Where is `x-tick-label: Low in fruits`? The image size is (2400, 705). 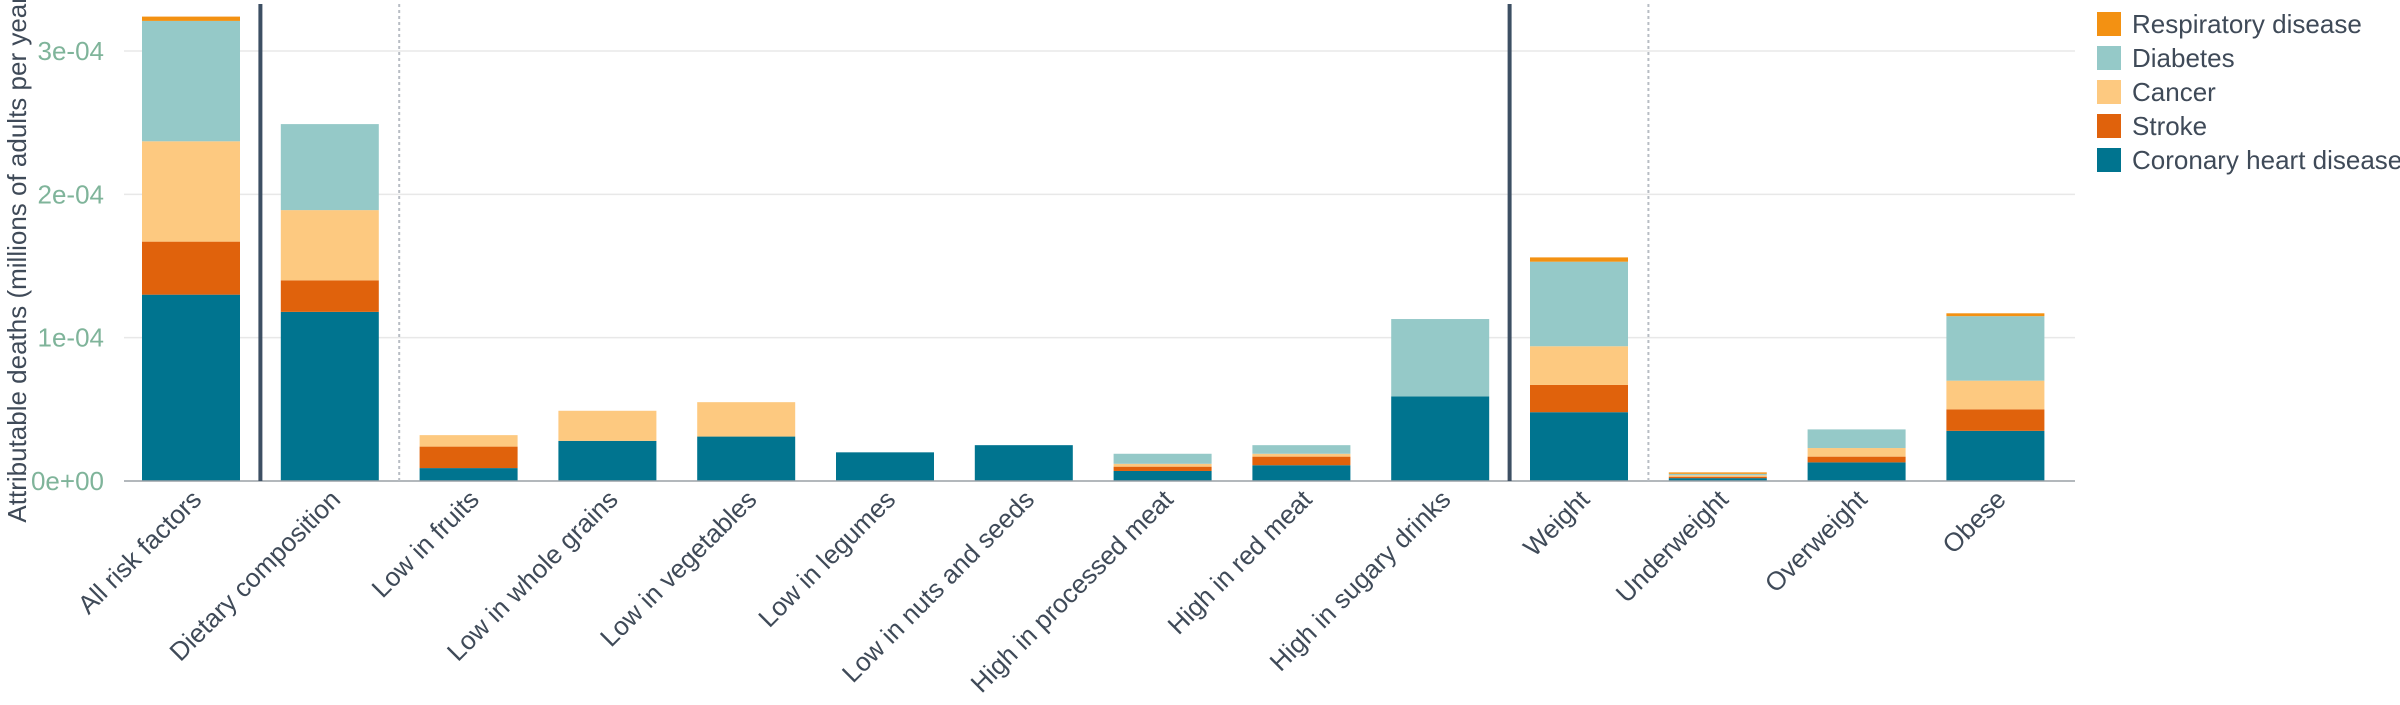
x-tick-label: Low in fruits is located at coordinates (425, 543).